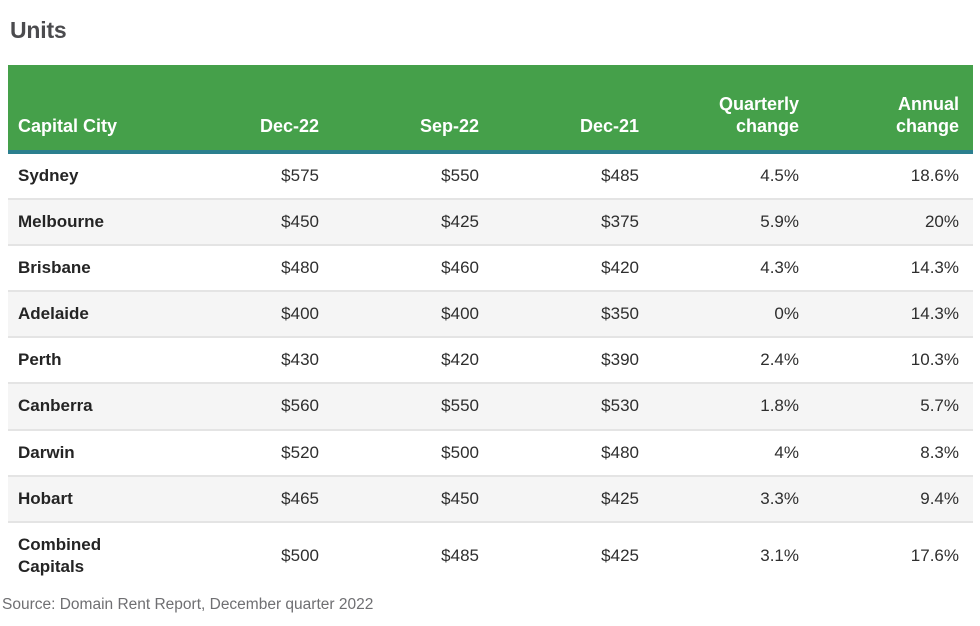 Image resolution: width=980 pixels, height=626 pixels. I want to click on cell-dec21: $480, so click(573, 452).